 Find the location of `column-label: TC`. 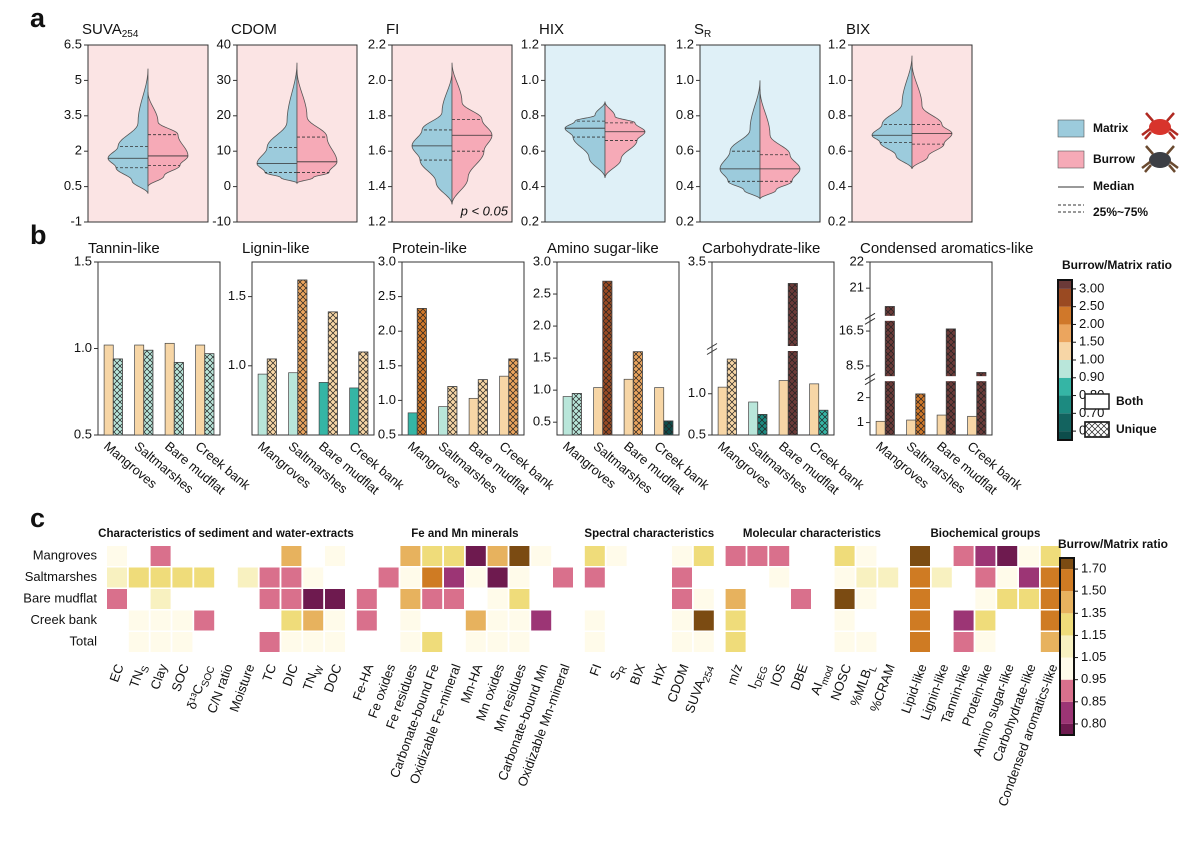

column-label: TC is located at coordinates (270, 672).